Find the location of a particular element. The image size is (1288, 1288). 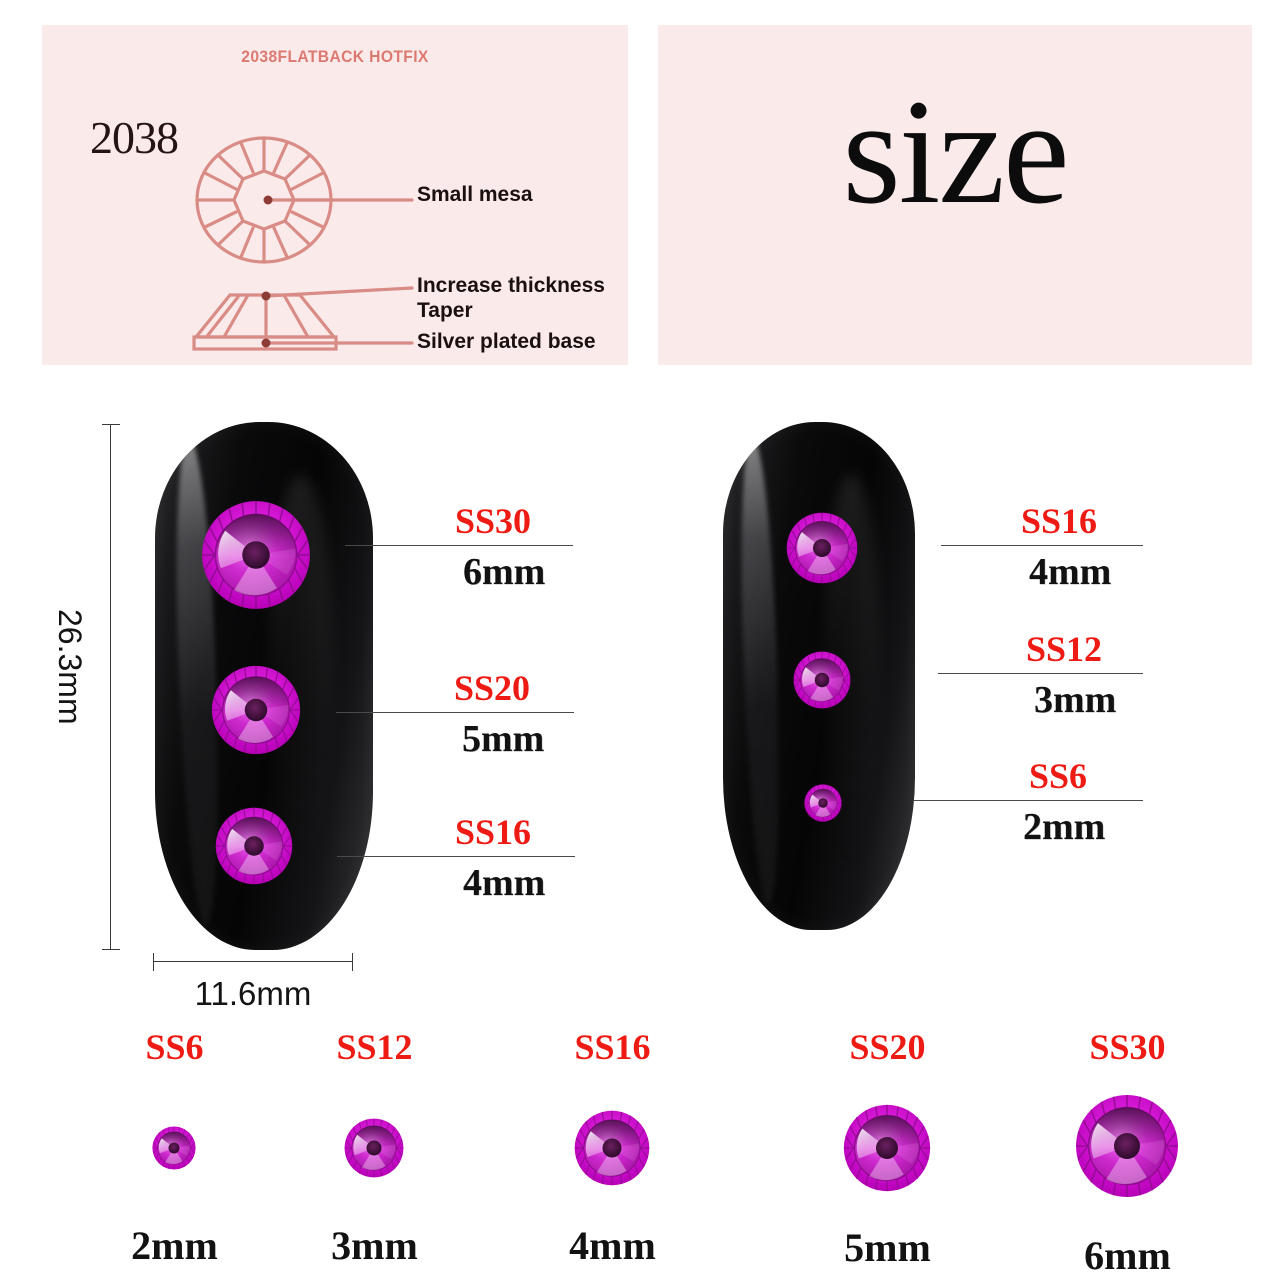

leader-line-thickness is located at coordinates (339, 292).